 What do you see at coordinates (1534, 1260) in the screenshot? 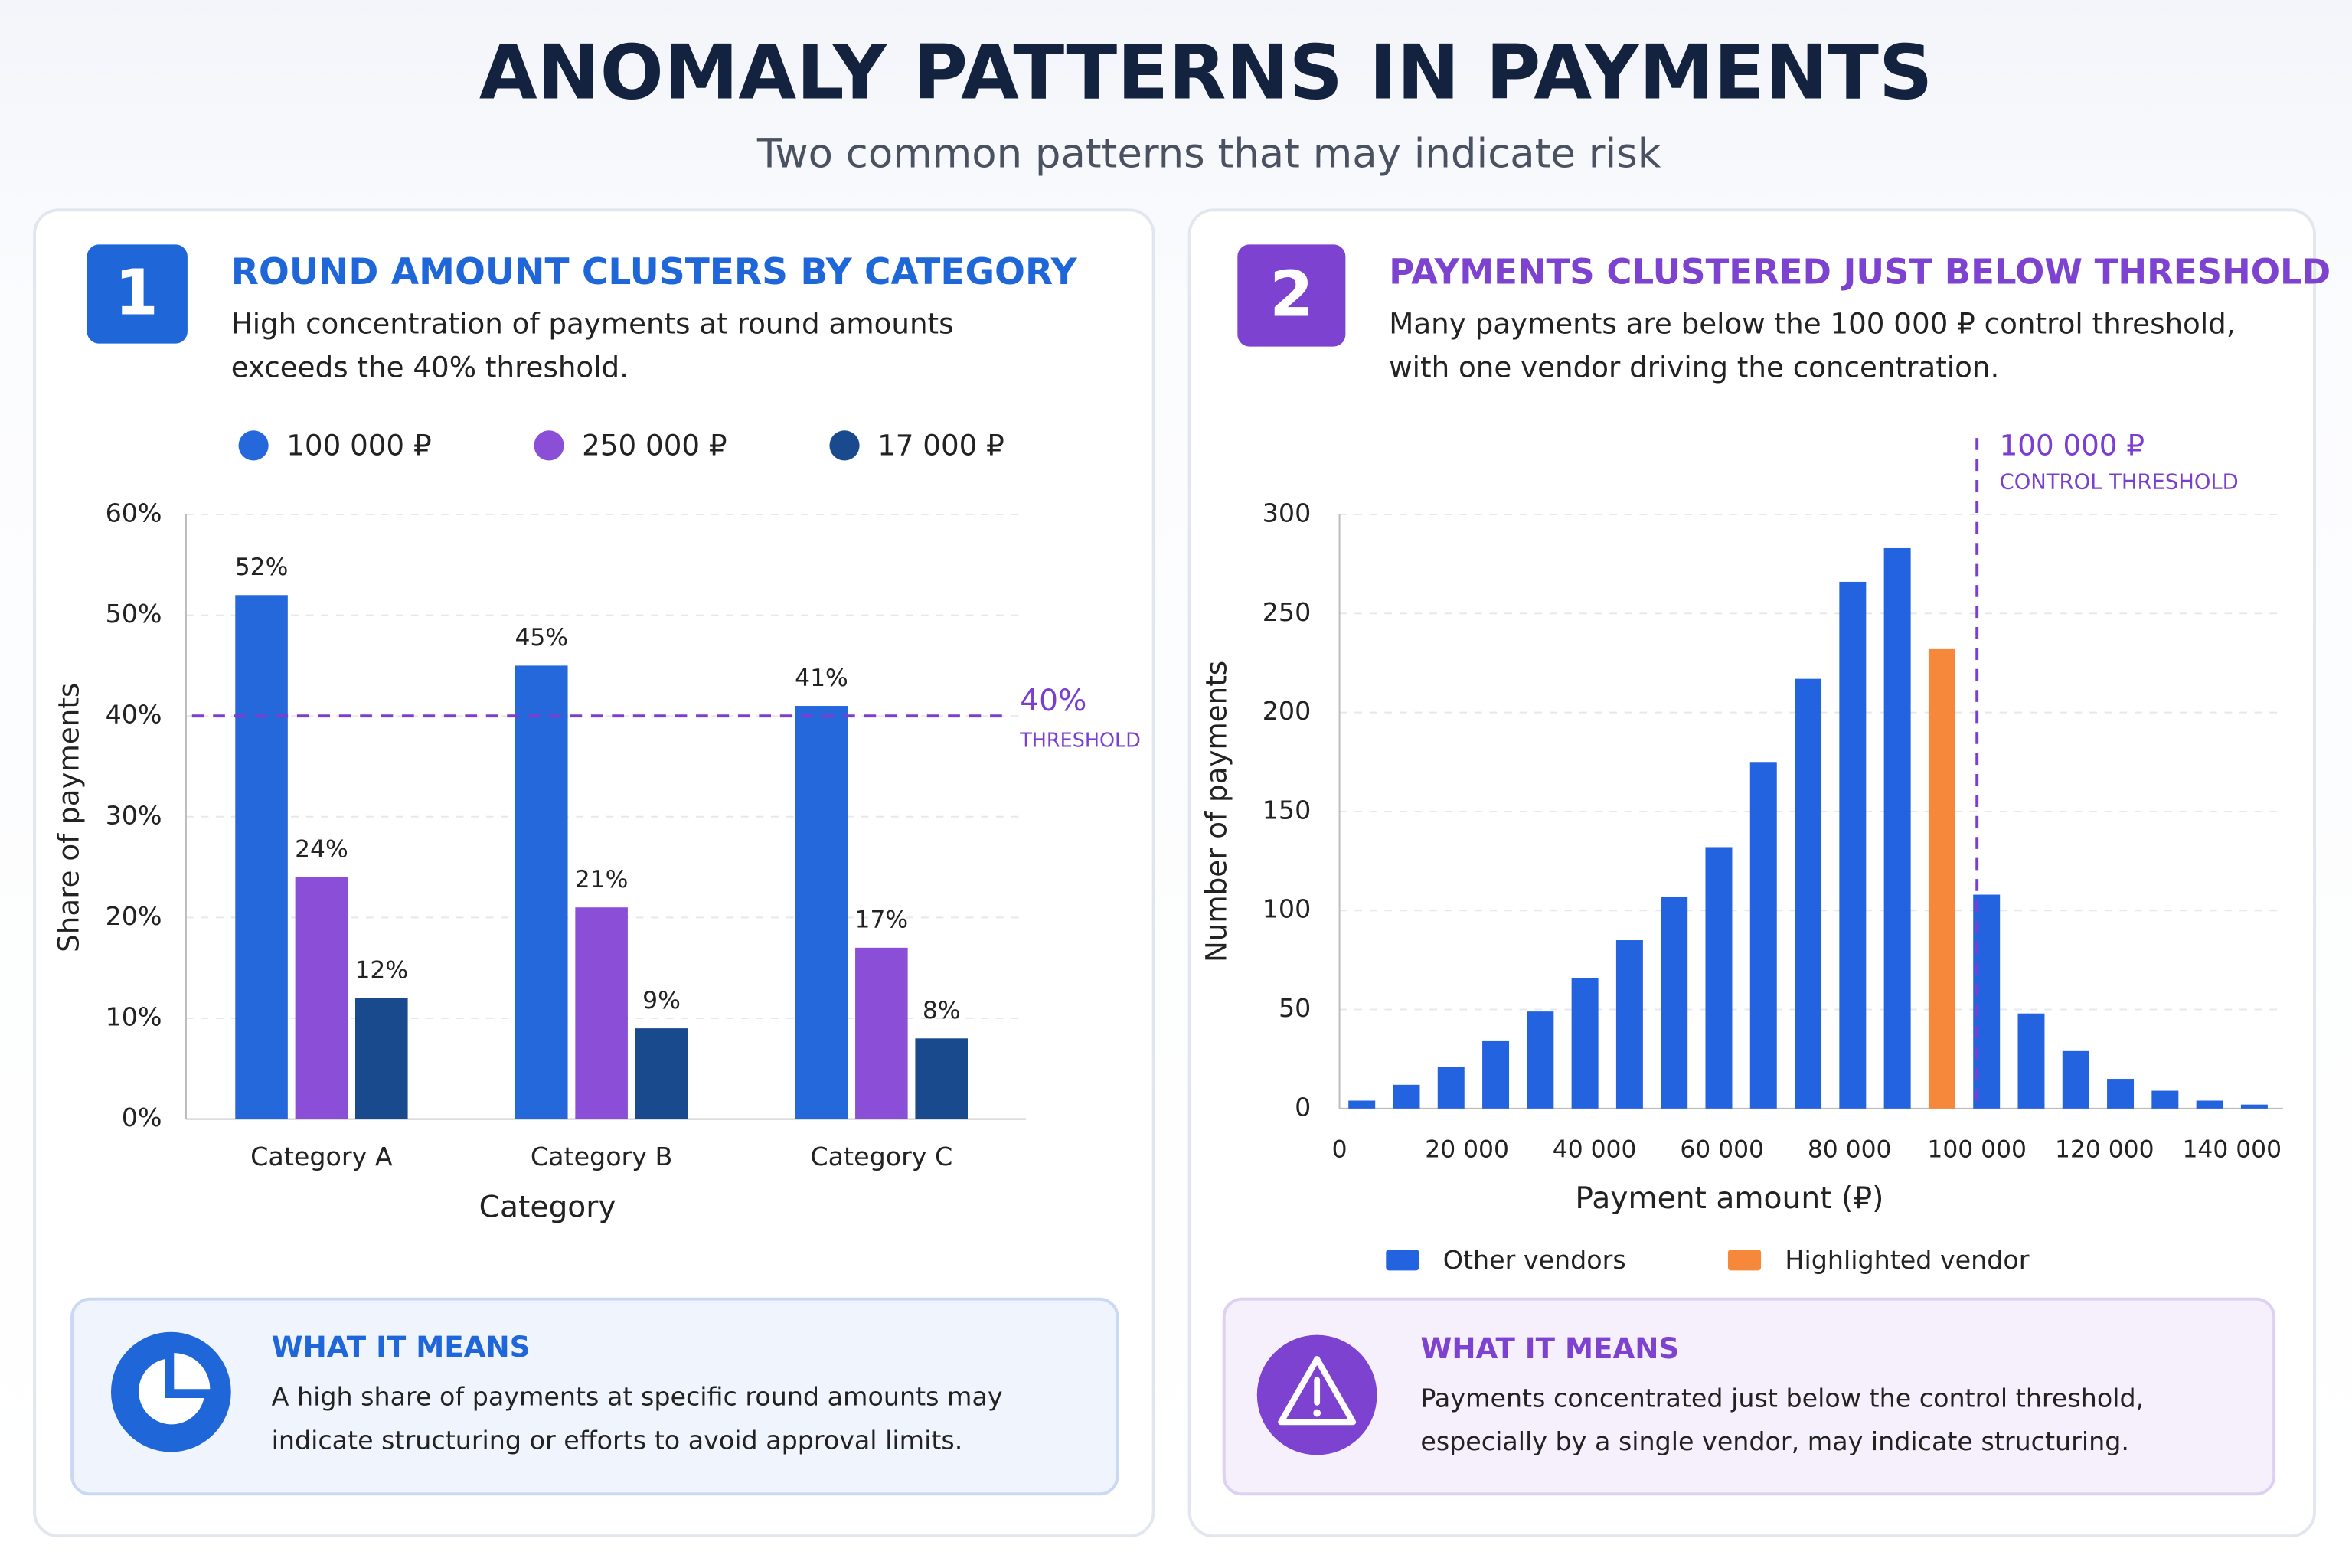
I see `legend-label: Other vendors` at bounding box center [1534, 1260].